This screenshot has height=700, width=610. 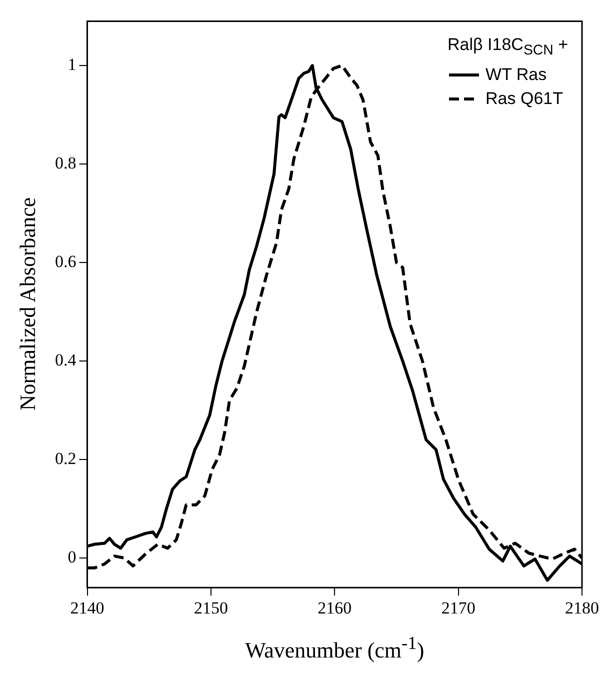 What do you see at coordinates (87, 608) in the screenshot?
I see `x-tick-label: 2140` at bounding box center [87, 608].